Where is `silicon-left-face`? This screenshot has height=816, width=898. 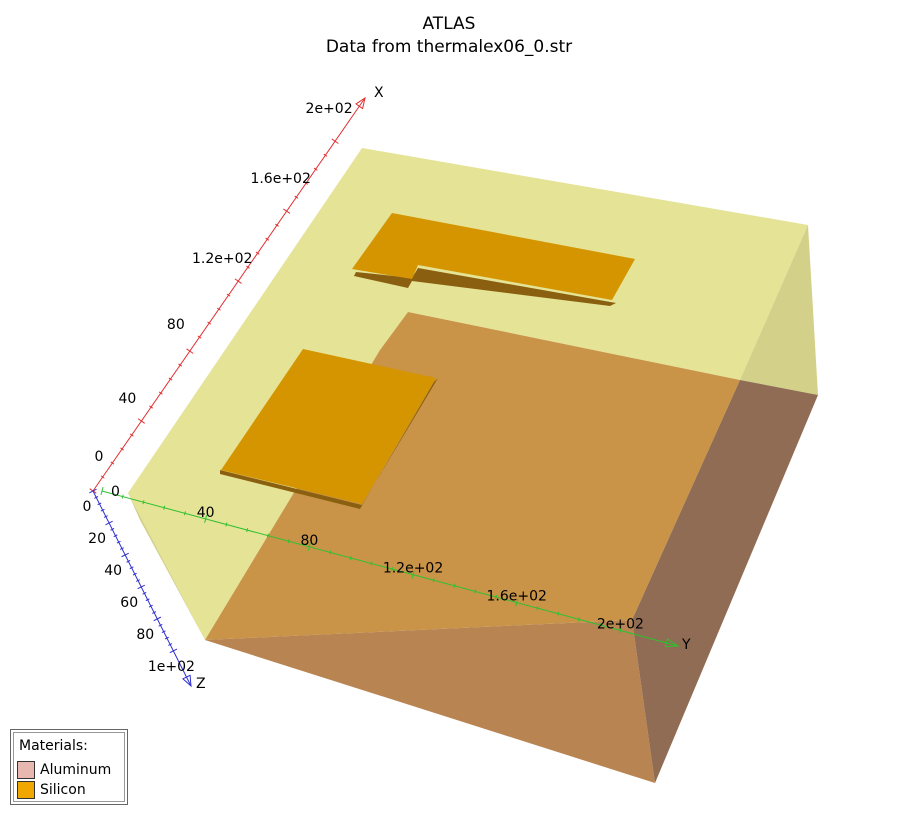 silicon-left-face is located at coordinates (166, 566).